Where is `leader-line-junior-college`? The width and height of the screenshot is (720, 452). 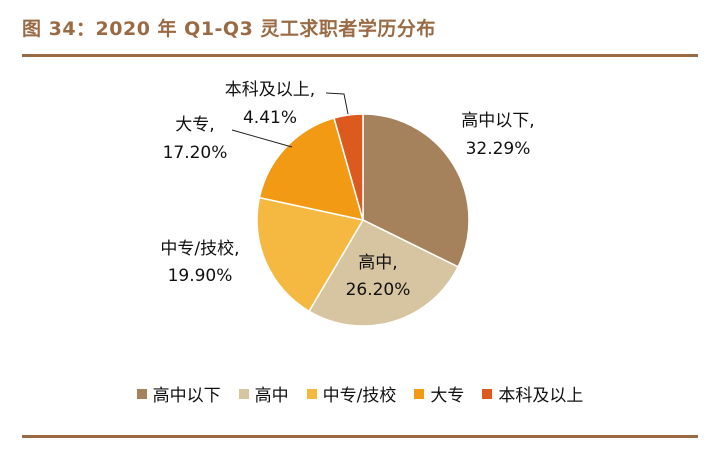 leader-line-junior-college is located at coordinates (262, 138).